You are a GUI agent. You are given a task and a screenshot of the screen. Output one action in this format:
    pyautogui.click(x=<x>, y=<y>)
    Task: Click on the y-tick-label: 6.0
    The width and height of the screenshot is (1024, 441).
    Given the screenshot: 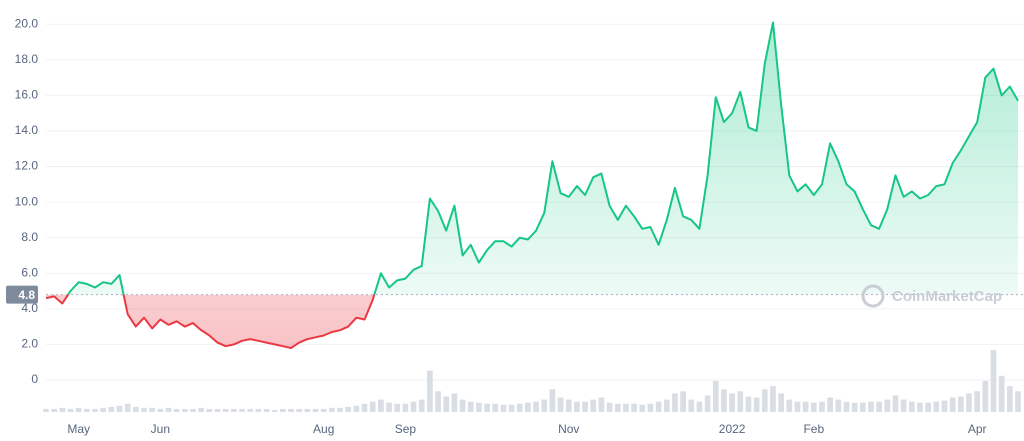 What is the action you would take?
    pyautogui.click(x=29, y=272)
    